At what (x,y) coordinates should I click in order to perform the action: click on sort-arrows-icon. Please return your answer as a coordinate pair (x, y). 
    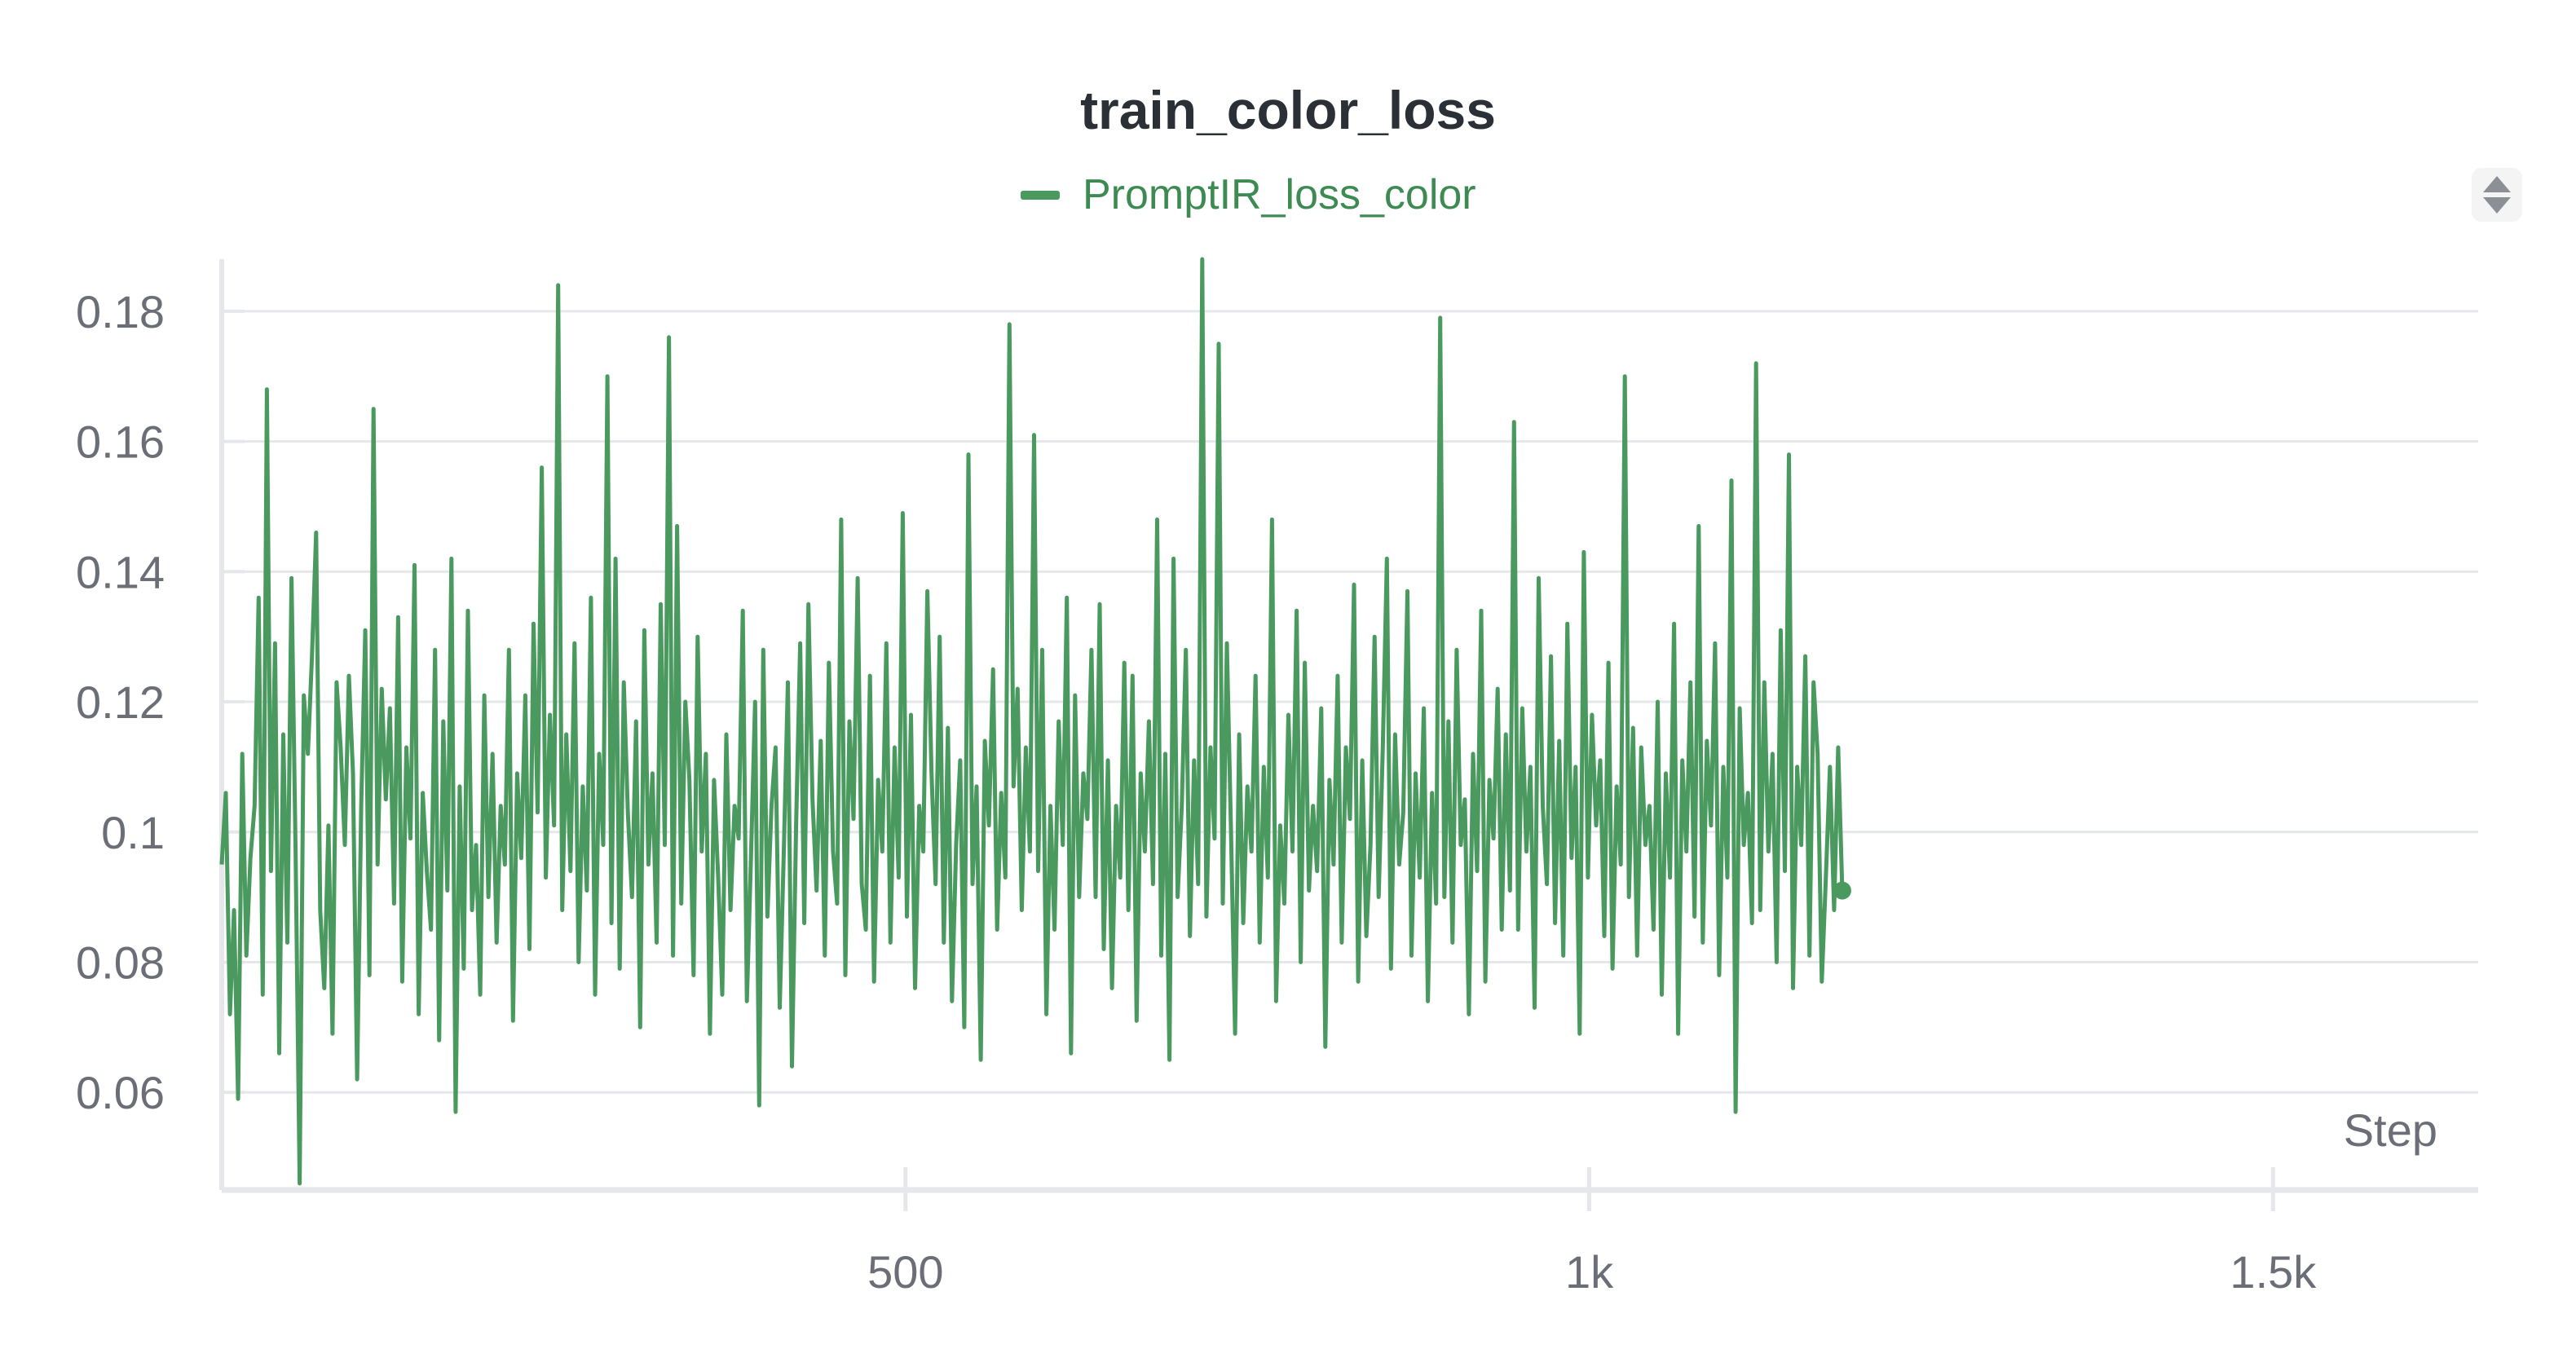
    Looking at the image, I should click on (2497, 195).